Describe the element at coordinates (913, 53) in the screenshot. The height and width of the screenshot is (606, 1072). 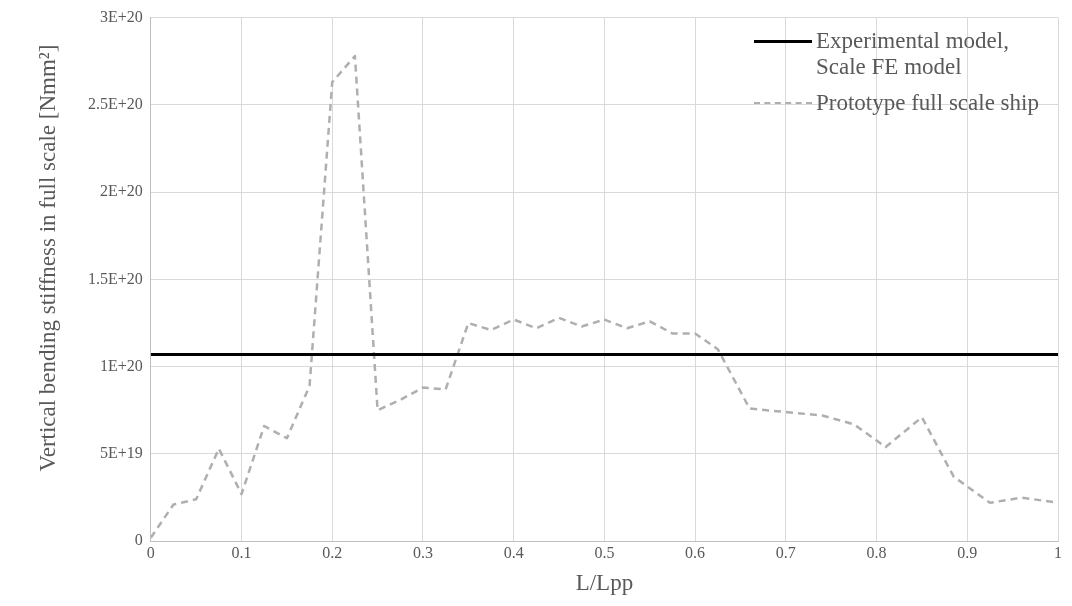
I see `legend-label: Experimental model, Scale FE model` at that location.